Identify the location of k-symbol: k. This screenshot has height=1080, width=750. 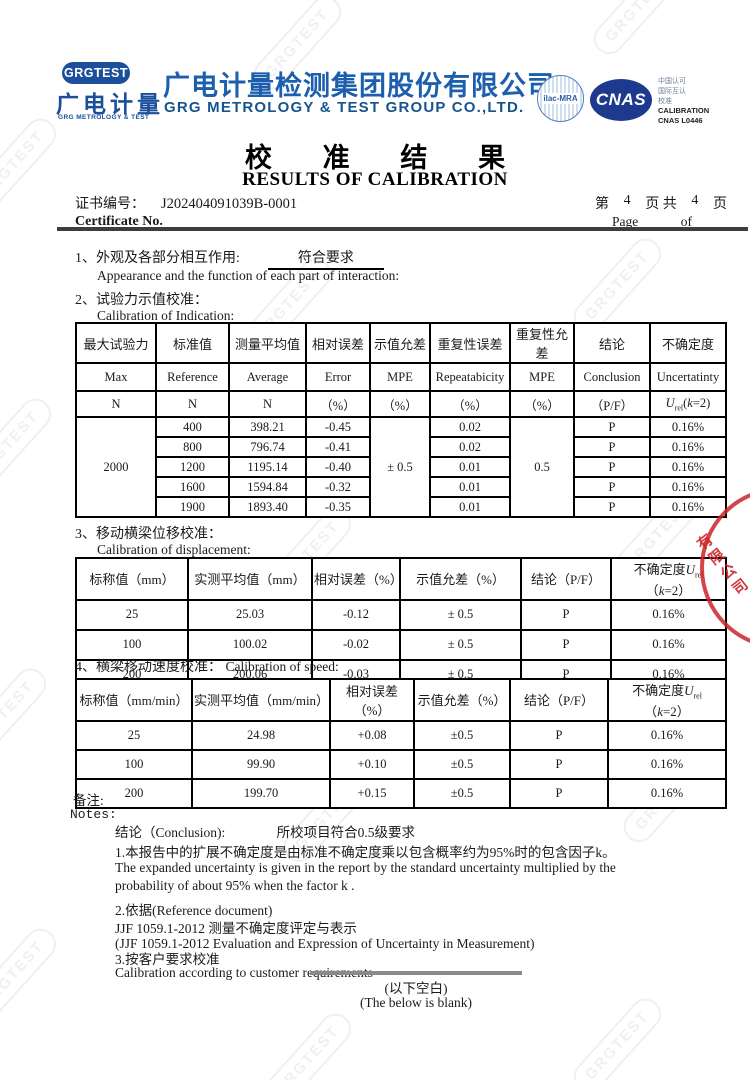
(660, 711).